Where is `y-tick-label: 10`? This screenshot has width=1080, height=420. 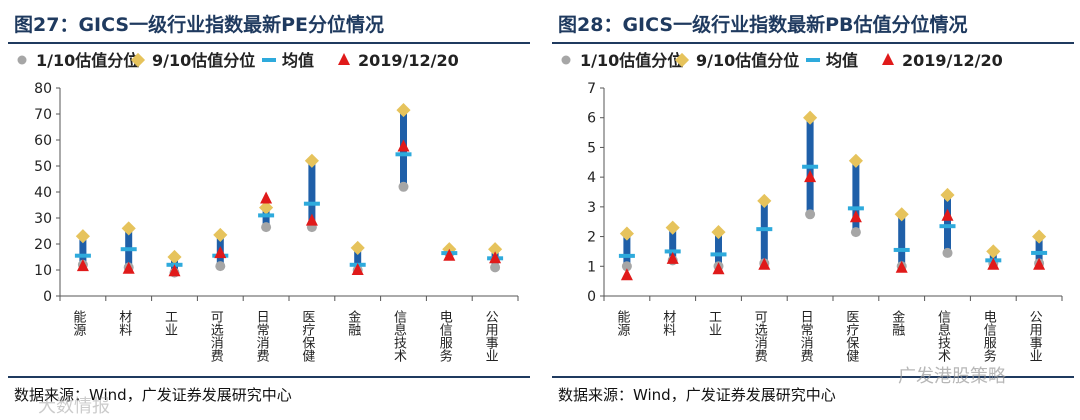 y-tick-label: 10 is located at coordinates (43, 271).